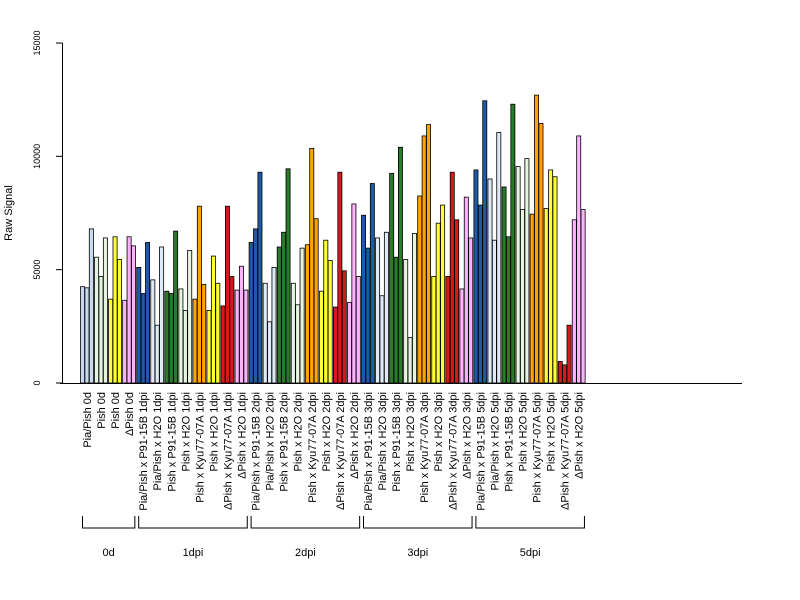 The width and height of the screenshot is (800, 600). What do you see at coordinates (144, 451) in the screenshot?
I see `x-tick-label: Pia/Pish x P91-15B 1dpi` at bounding box center [144, 451].